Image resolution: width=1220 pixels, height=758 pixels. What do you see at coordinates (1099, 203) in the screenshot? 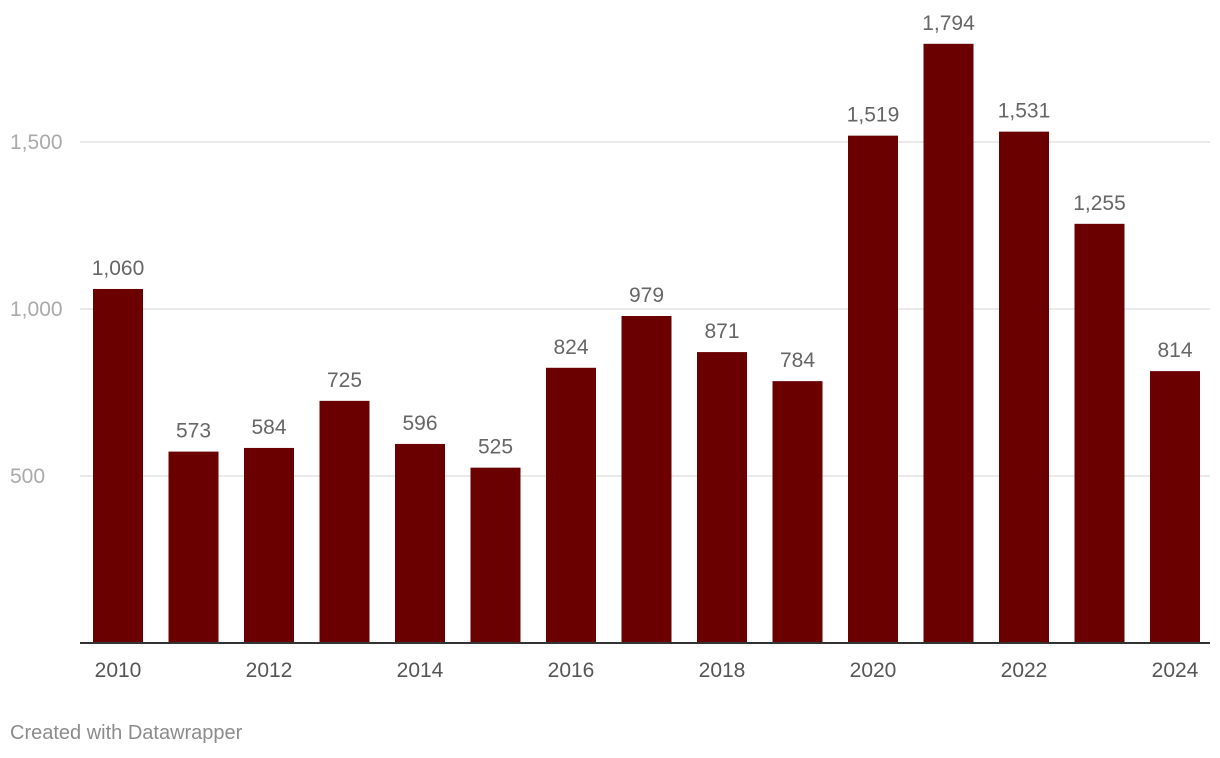
I see `bar-value-label: 1,255` at bounding box center [1099, 203].